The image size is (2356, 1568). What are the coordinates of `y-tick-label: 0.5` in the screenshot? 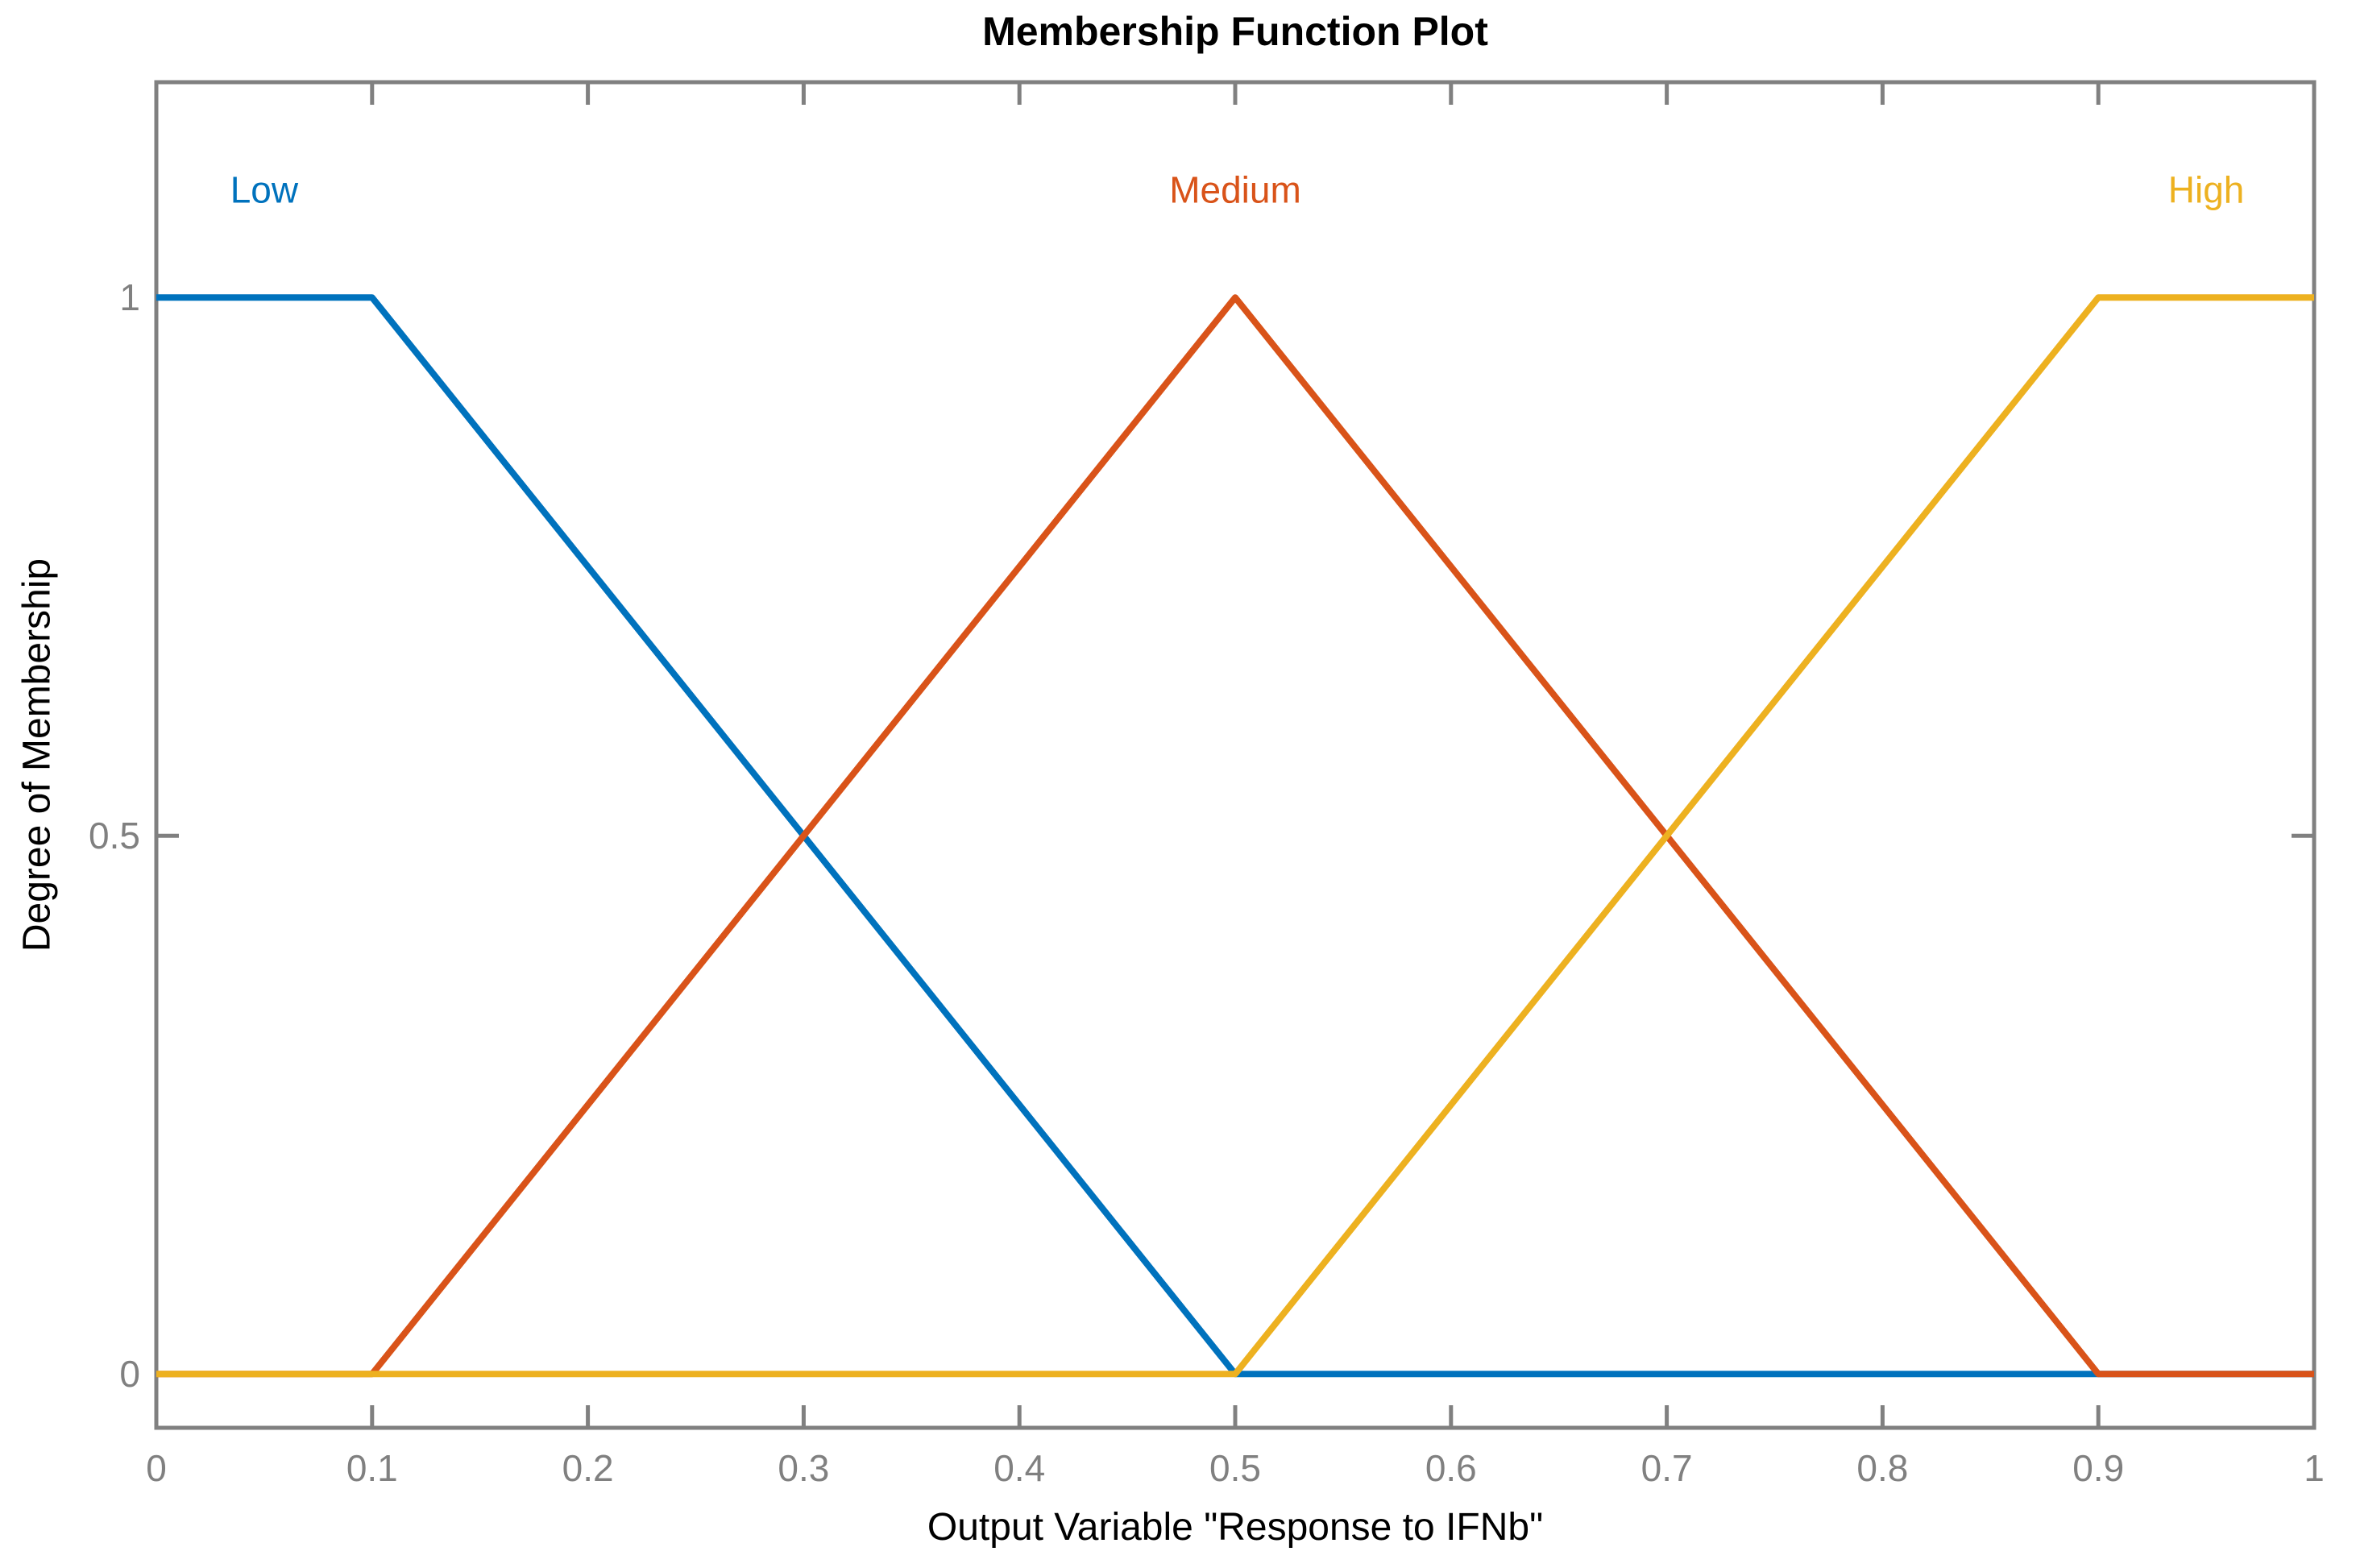 It's located at (114, 836).